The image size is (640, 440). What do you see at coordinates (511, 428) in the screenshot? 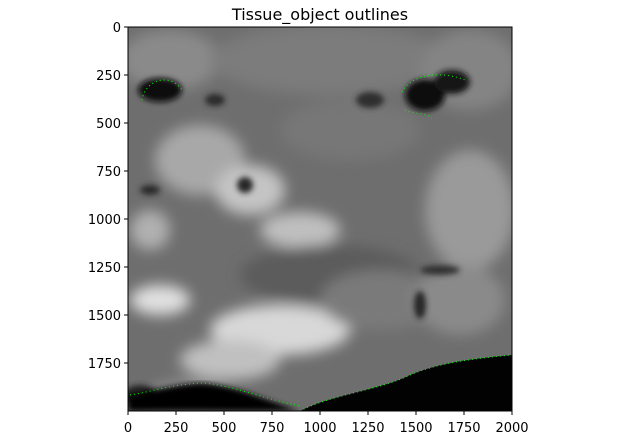
I see `x-tick-label: 2000` at bounding box center [511, 428].